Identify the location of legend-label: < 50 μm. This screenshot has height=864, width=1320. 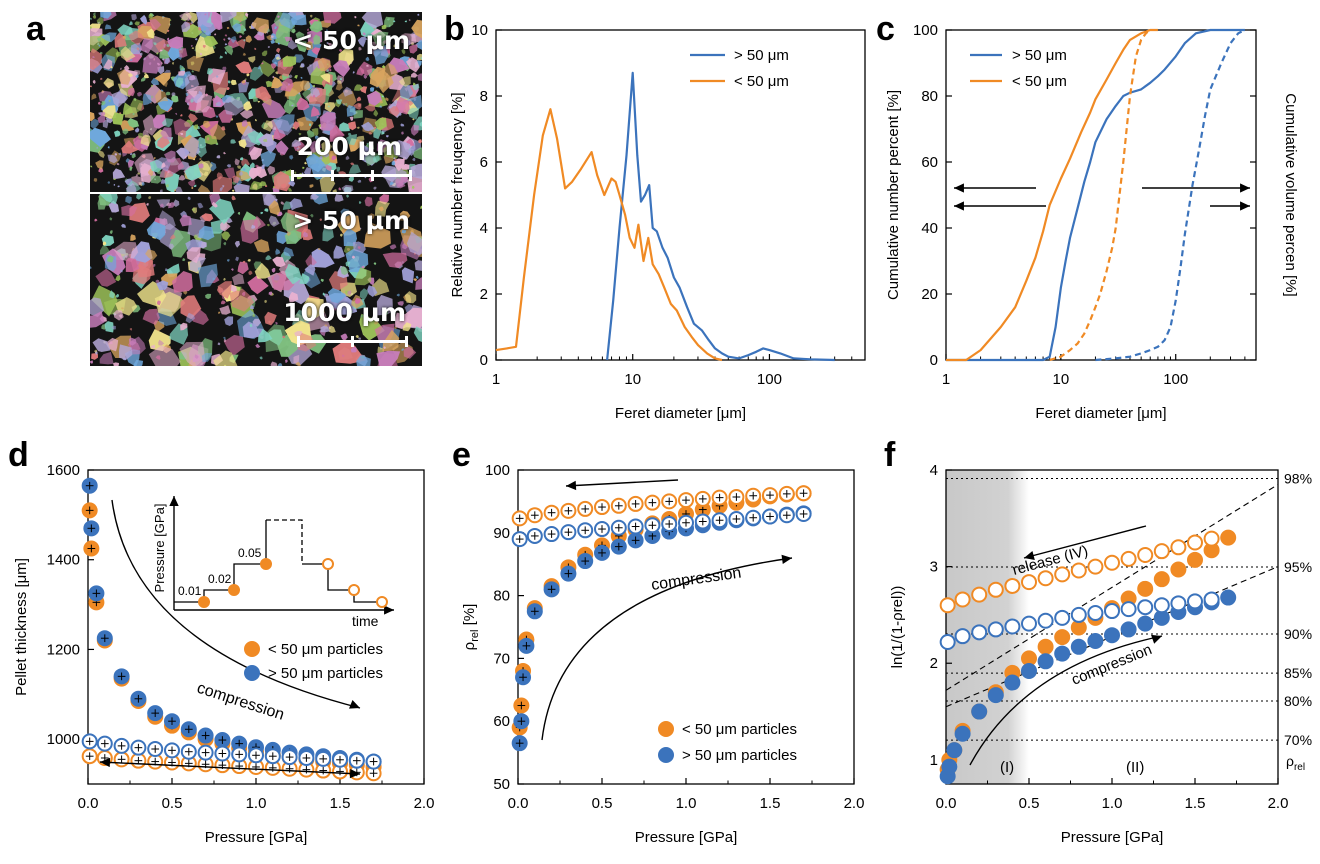
(761, 81).